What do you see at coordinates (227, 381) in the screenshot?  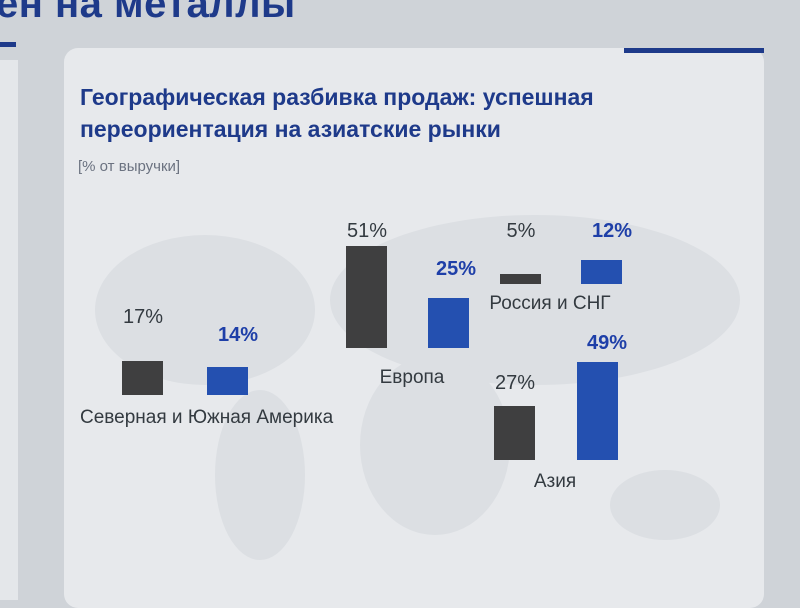 I see `bar-americas-after` at bounding box center [227, 381].